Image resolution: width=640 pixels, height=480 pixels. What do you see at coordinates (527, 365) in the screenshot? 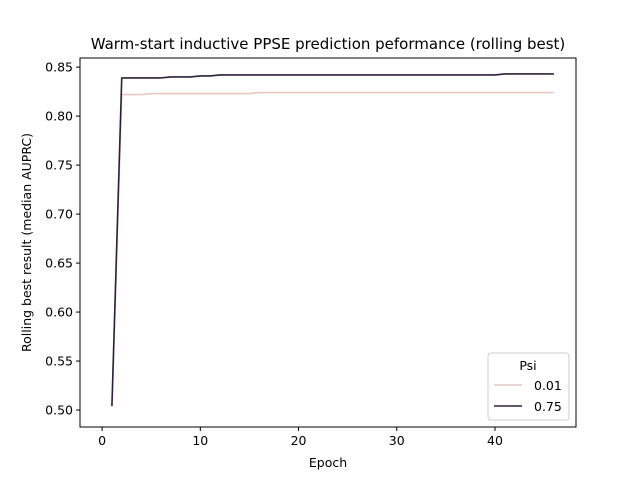
I see `legend-title: Psi` at bounding box center [527, 365].